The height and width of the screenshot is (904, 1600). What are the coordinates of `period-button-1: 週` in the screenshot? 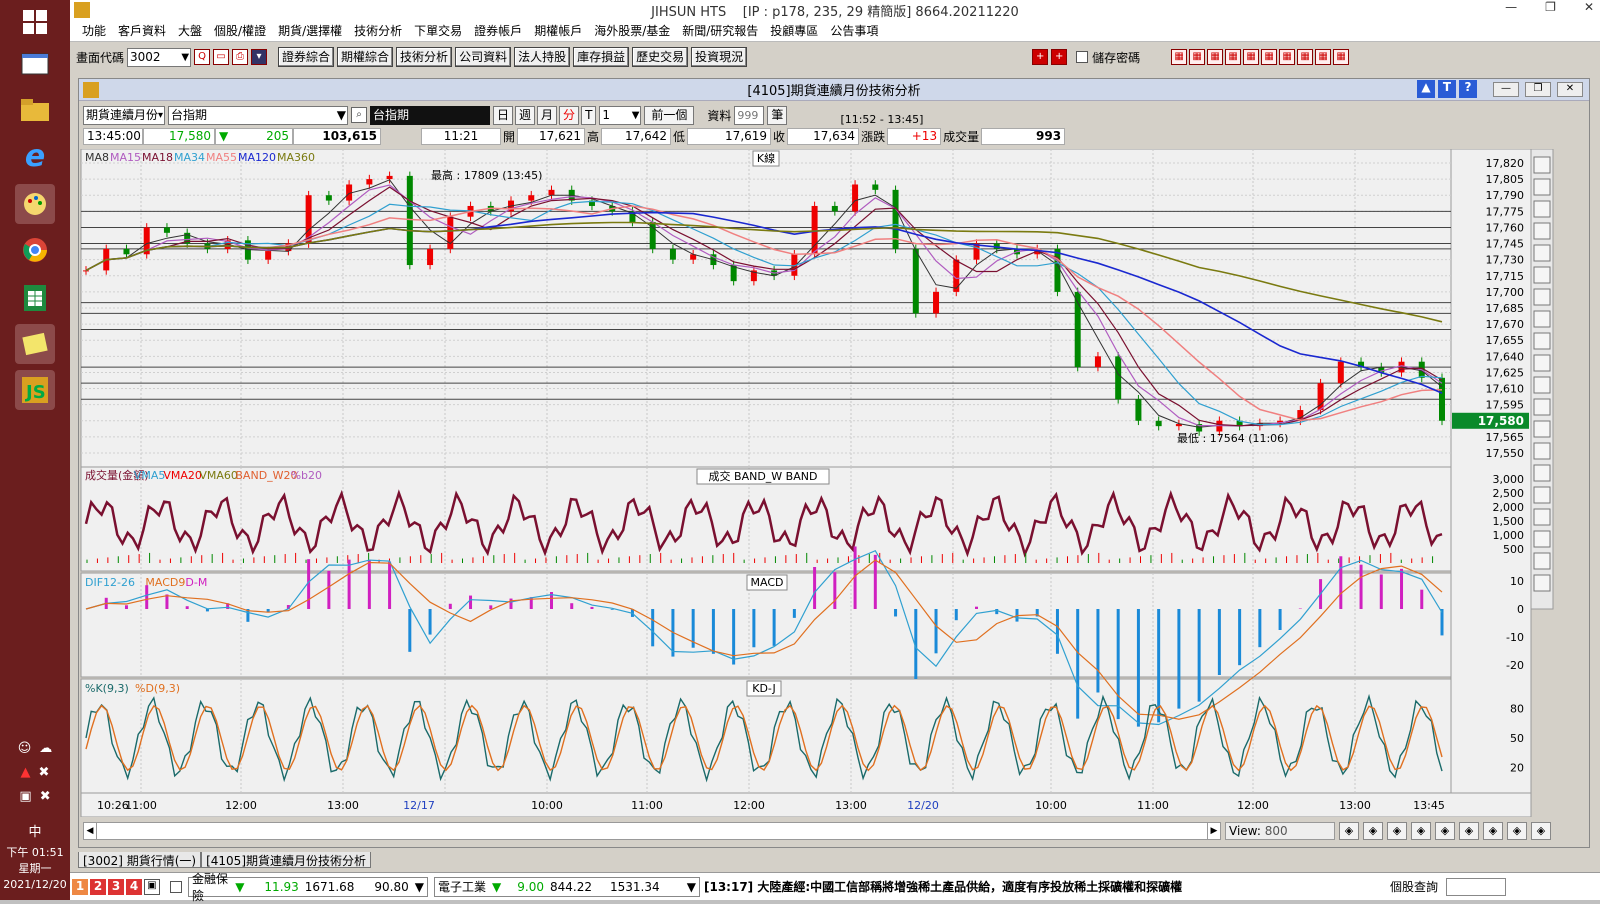 It's located at (525, 115).